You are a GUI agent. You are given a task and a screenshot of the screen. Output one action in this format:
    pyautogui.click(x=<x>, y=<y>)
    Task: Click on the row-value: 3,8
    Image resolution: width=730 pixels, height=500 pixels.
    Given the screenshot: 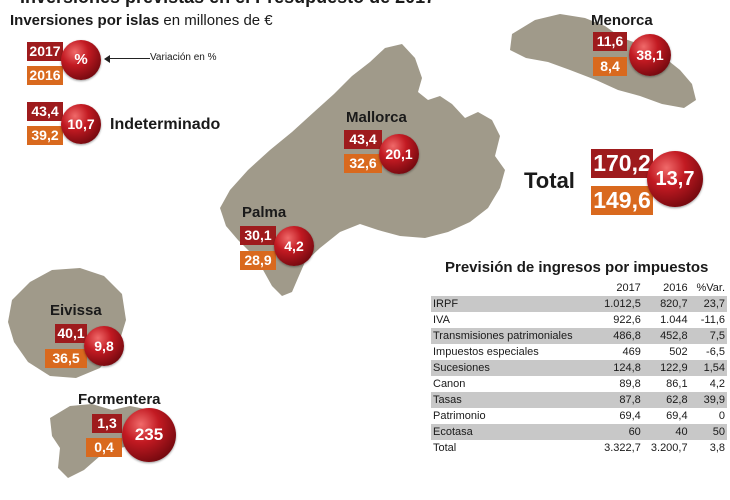 What is the action you would take?
    pyautogui.click(x=717, y=448)
    